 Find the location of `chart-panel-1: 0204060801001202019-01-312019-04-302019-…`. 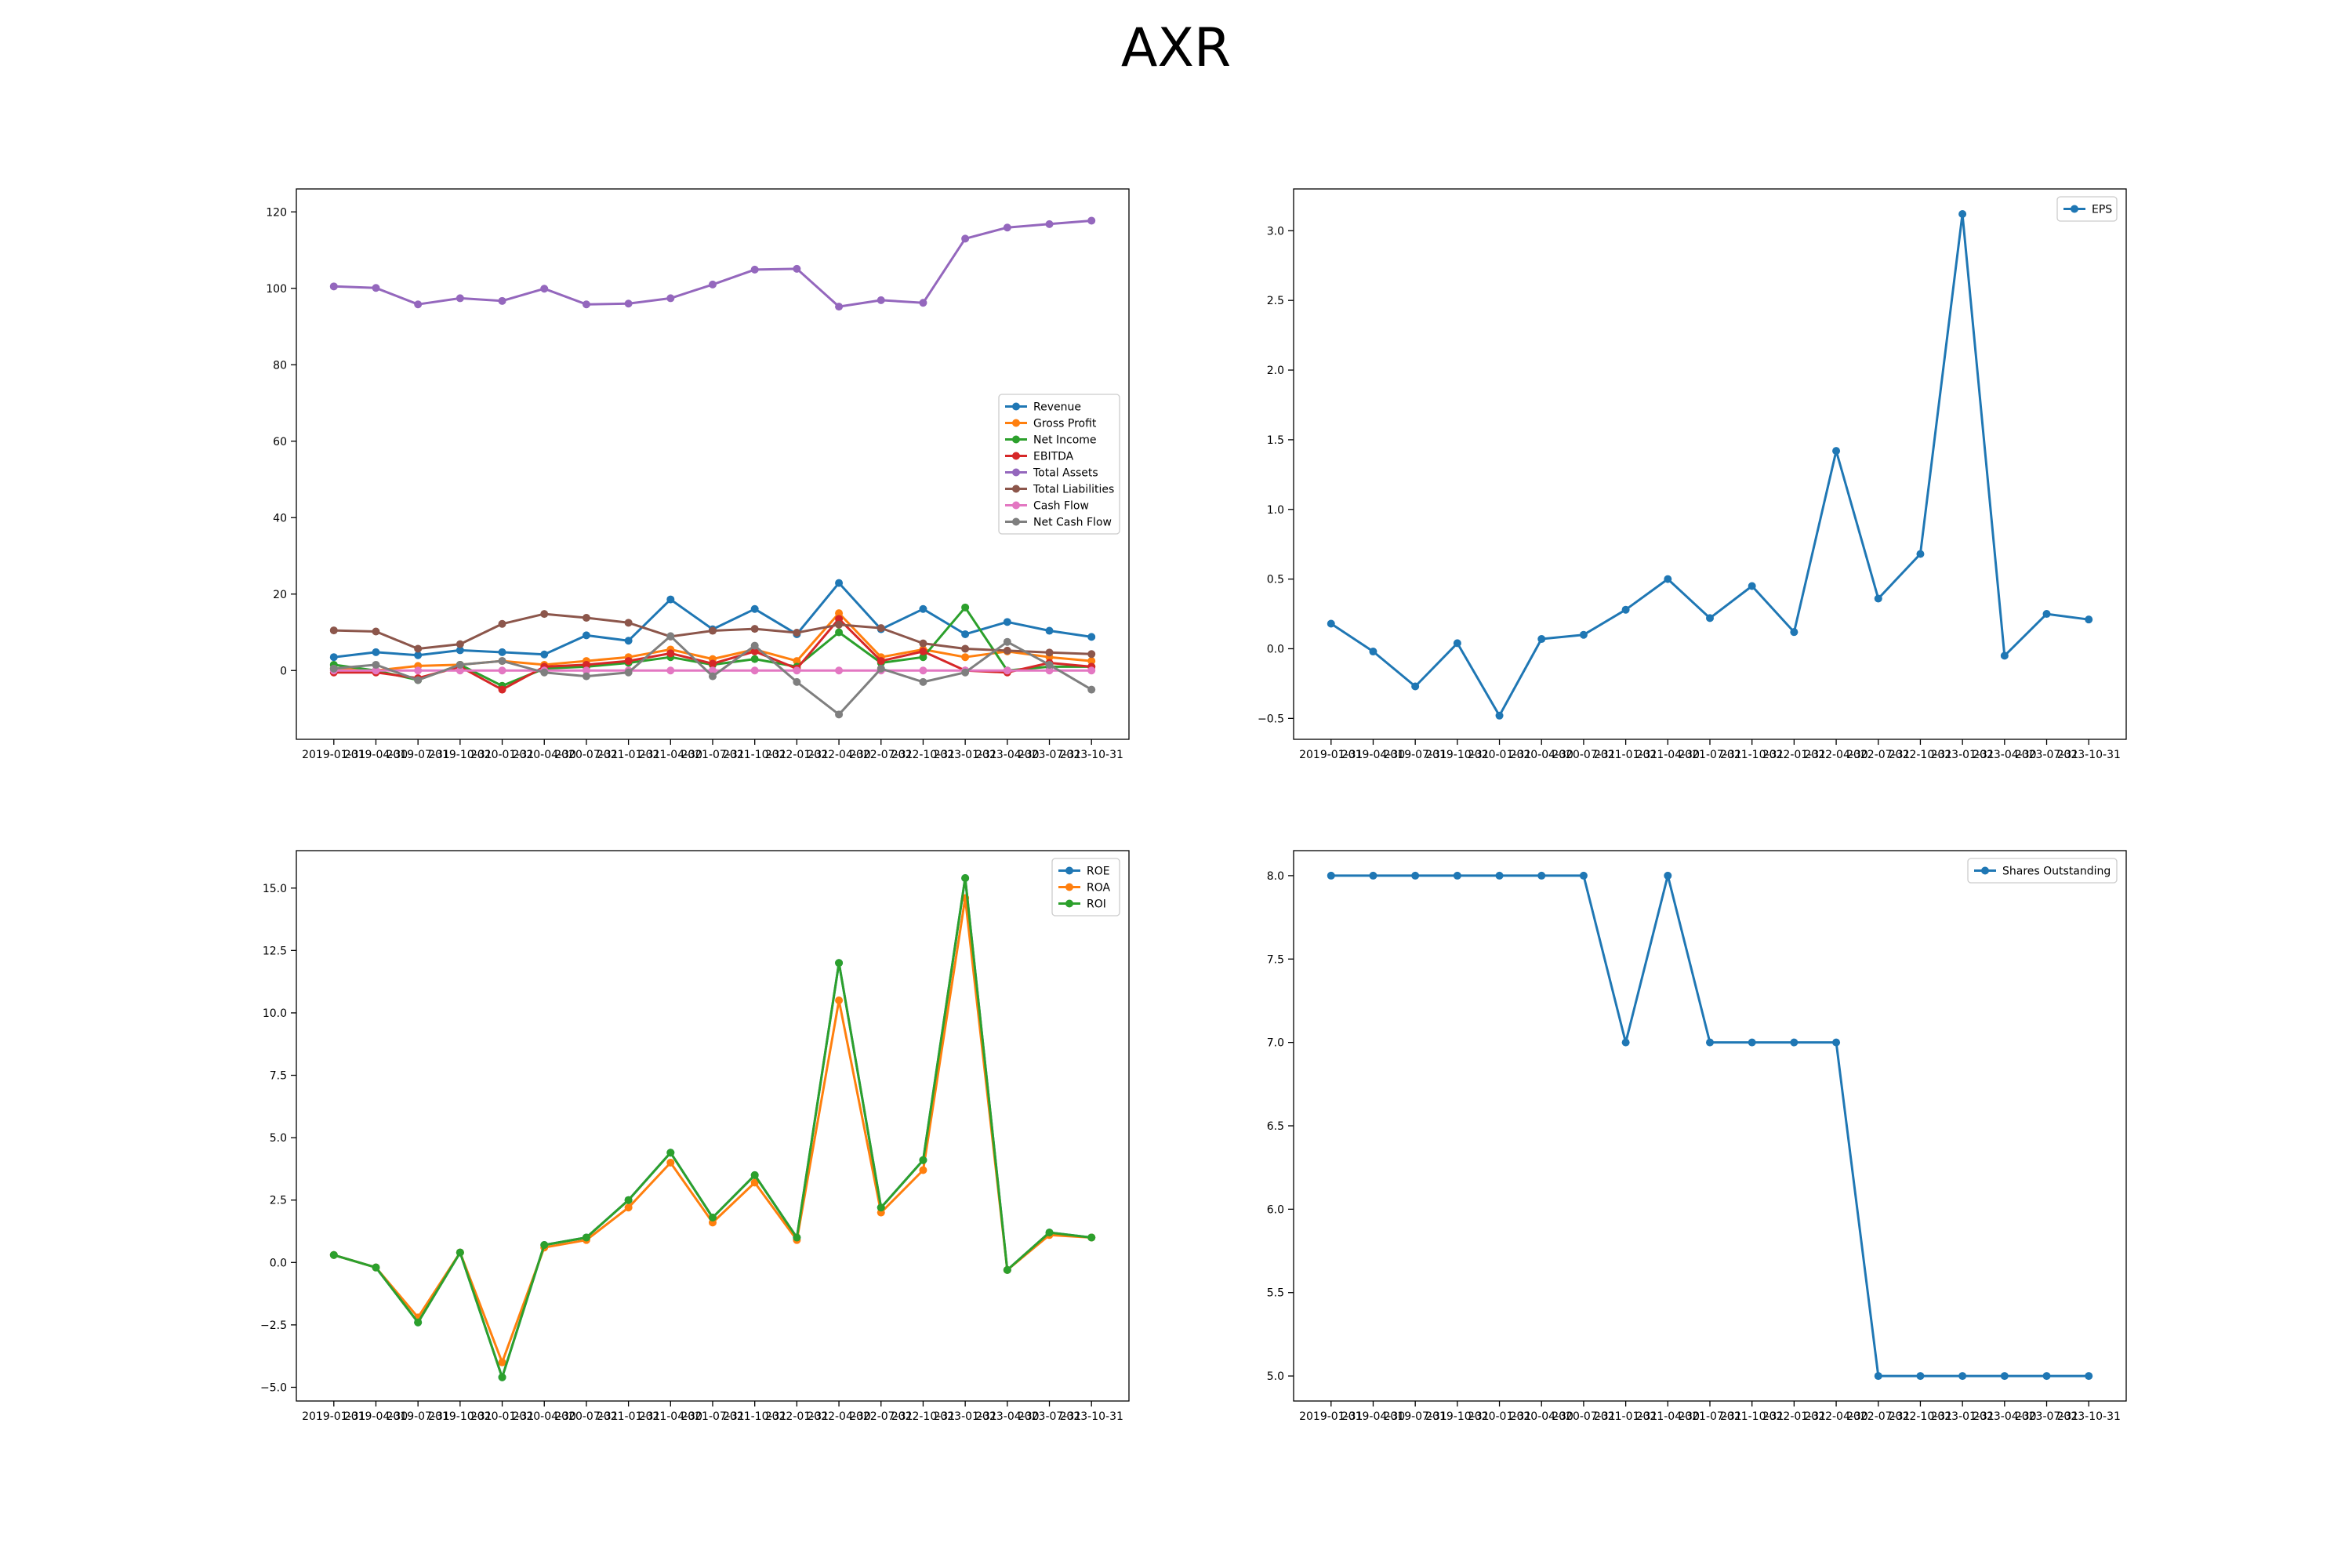

chart-panel-1: 0204060801001202019-01-312019-04-302019-… is located at coordinates (697, 475).